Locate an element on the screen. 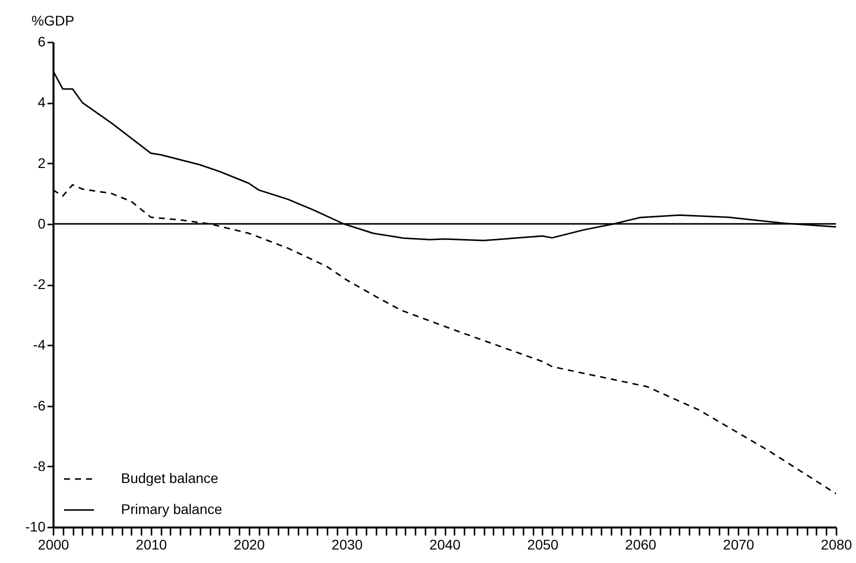  x-tick-label: 2010 is located at coordinates (152, 544).